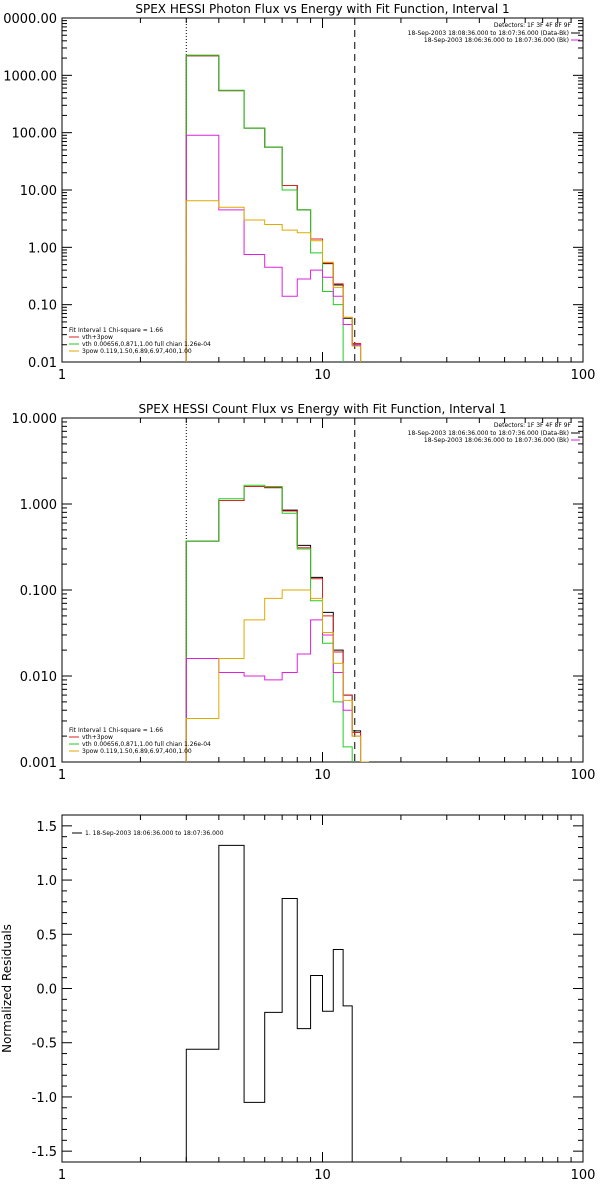 This screenshot has width=600, height=1200. What do you see at coordinates (46, 935) in the screenshot?
I see `y-tick-label: 0.5` at bounding box center [46, 935].